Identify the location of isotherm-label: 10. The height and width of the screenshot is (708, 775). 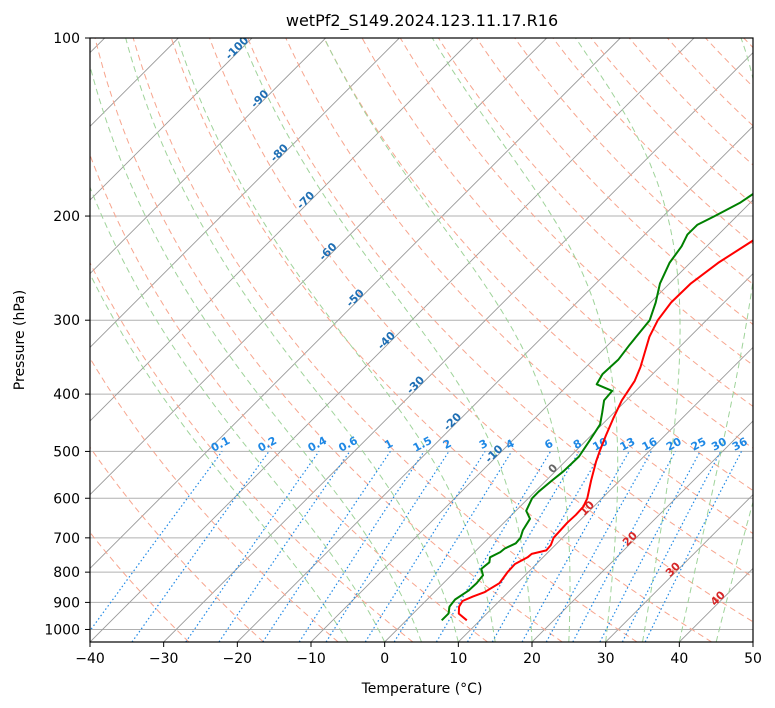
(587, 508).